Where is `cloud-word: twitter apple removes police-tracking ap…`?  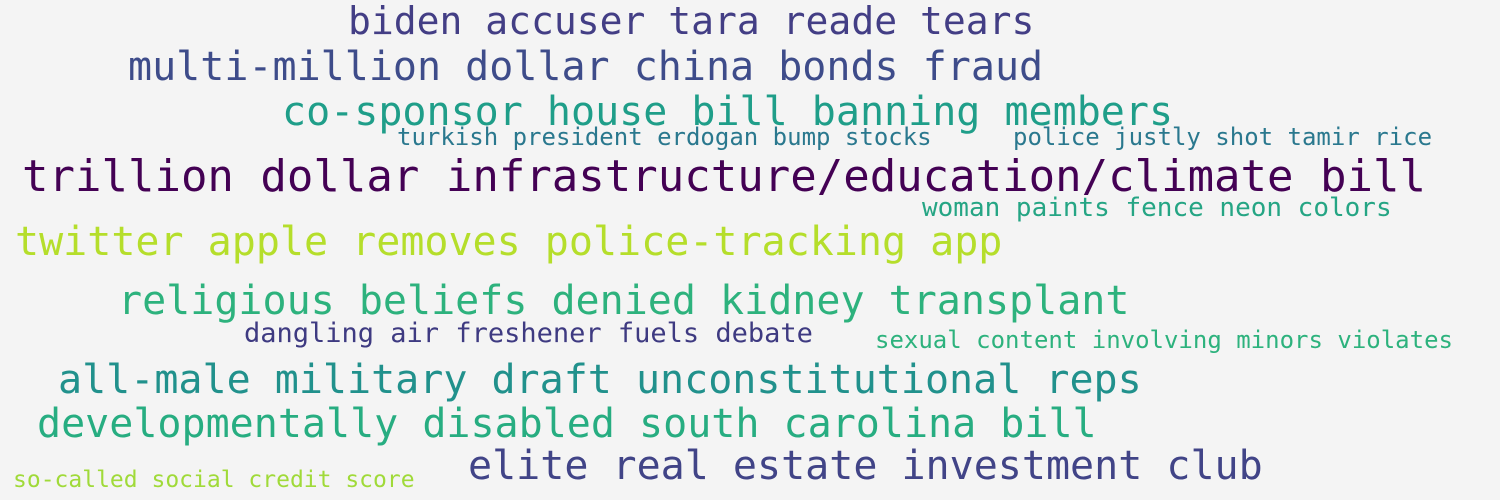 cloud-word: twitter apple removes police-tracking ap… is located at coordinates (509, 242).